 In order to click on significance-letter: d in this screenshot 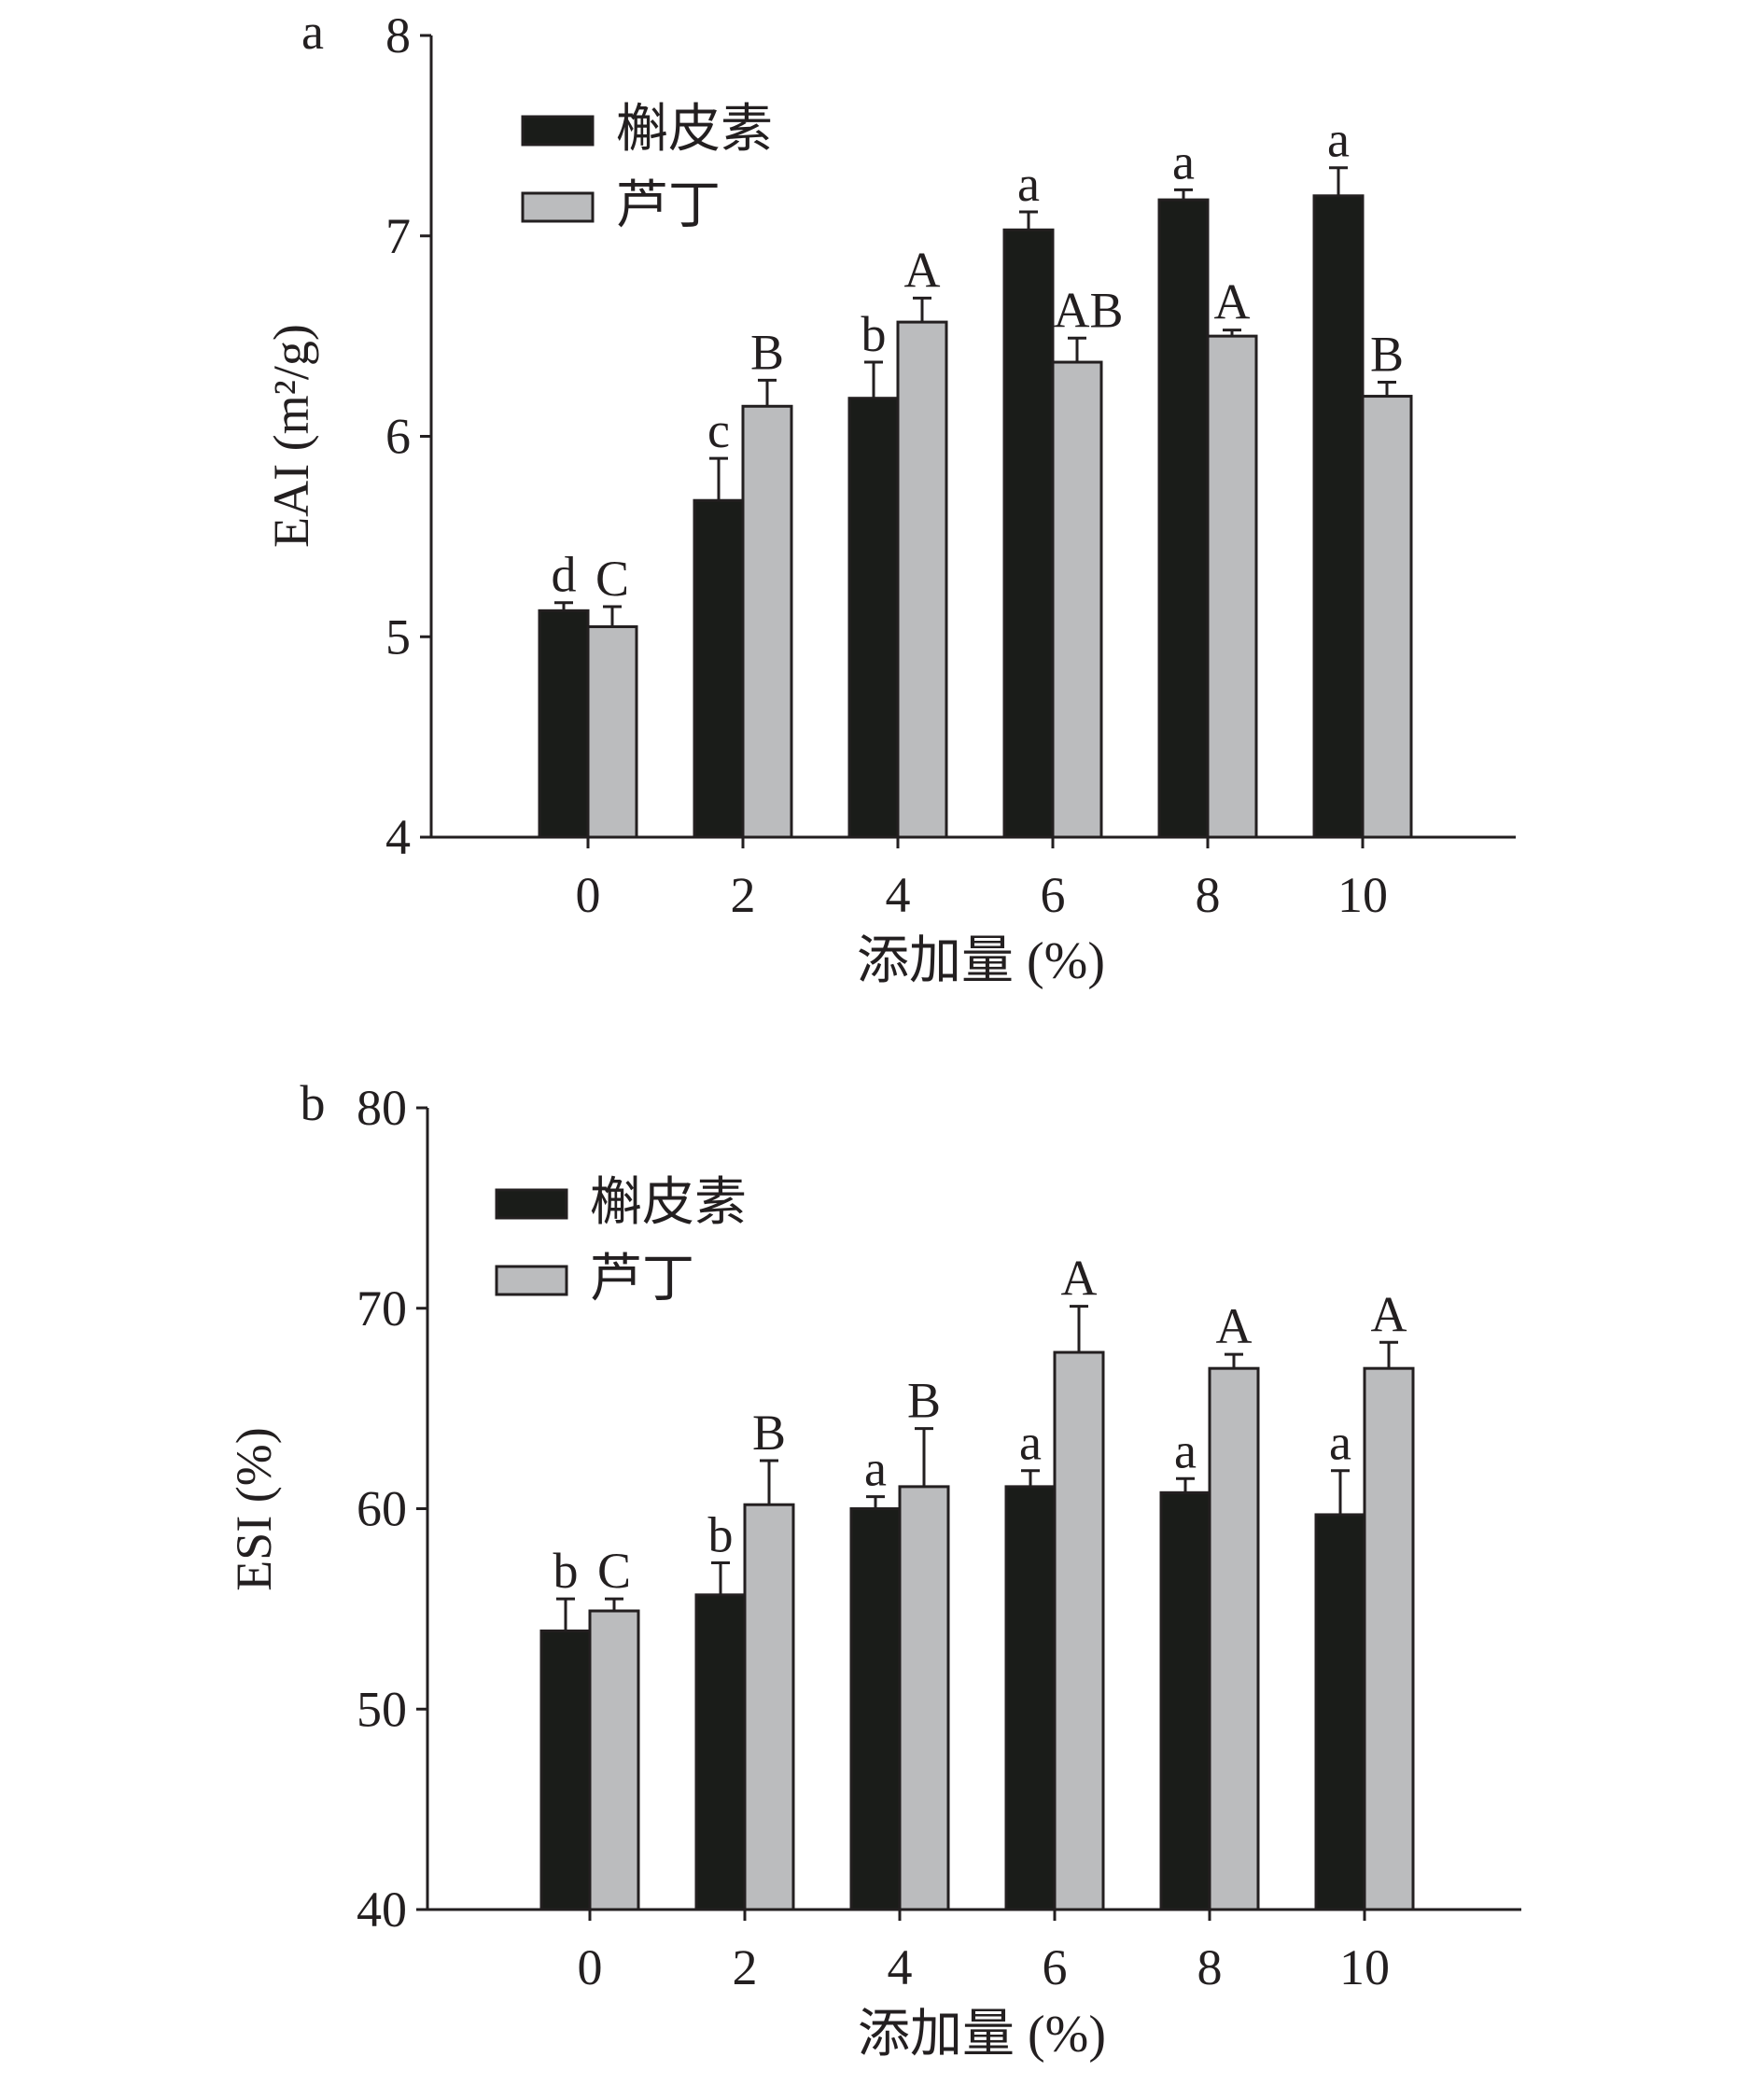, I will do `click(564, 575)`.